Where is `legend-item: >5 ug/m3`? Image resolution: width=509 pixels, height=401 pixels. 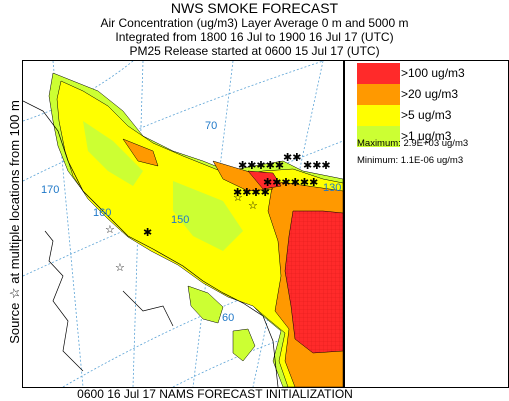
legend-item: >5 ug/m3 is located at coordinates (432, 115).